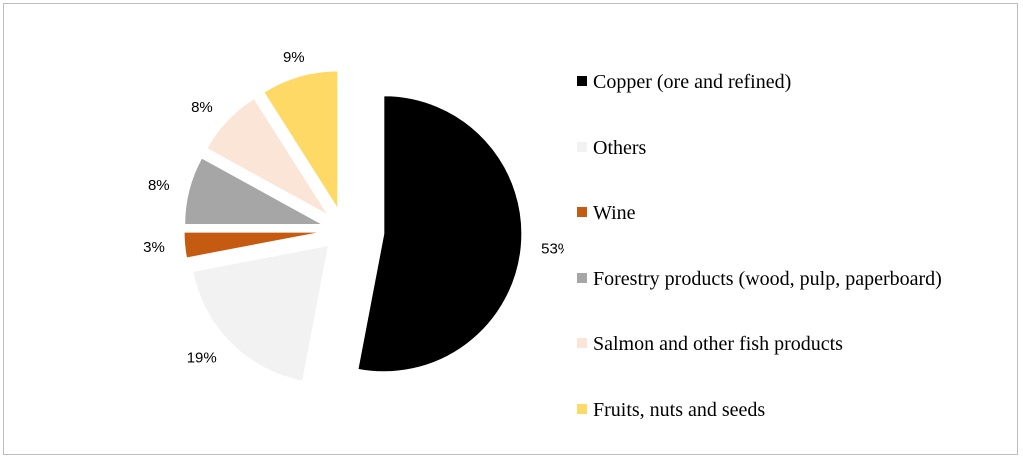  What do you see at coordinates (154, 247) in the screenshot?
I see `data-label: 3%` at bounding box center [154, 247].